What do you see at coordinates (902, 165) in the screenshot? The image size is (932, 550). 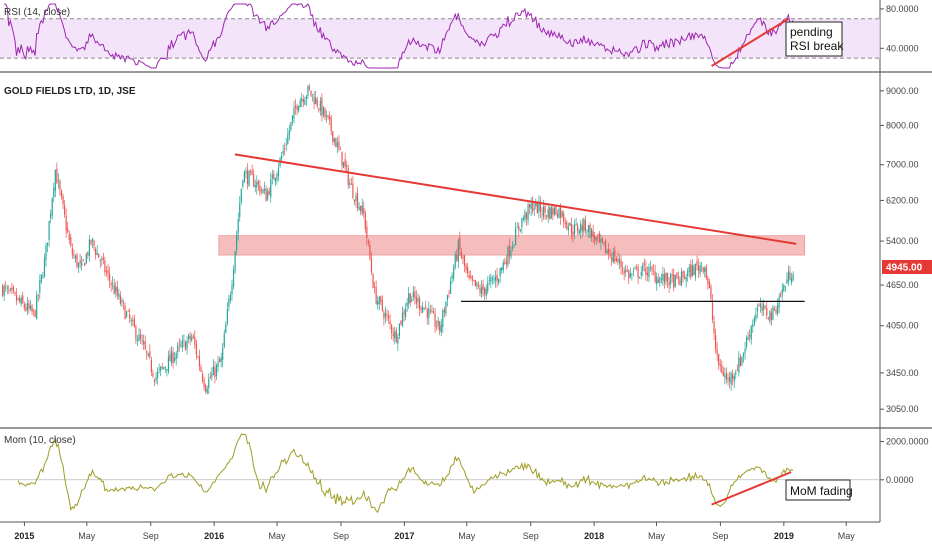 I see `price-tick-label: 7000.00` at bounding box center [902, 165].